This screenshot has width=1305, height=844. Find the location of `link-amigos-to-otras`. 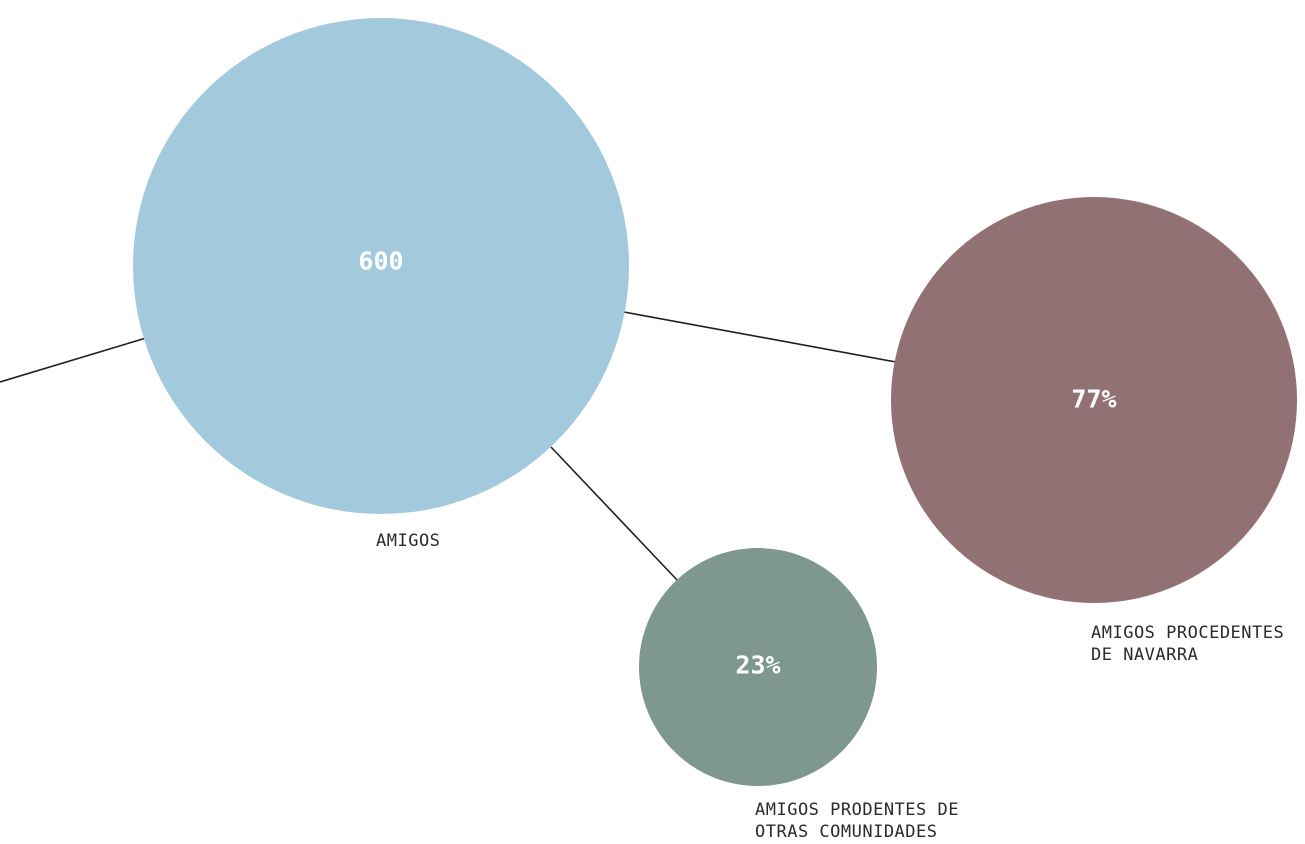

link-amigos-to-otras is located at coordinates (614, 514).